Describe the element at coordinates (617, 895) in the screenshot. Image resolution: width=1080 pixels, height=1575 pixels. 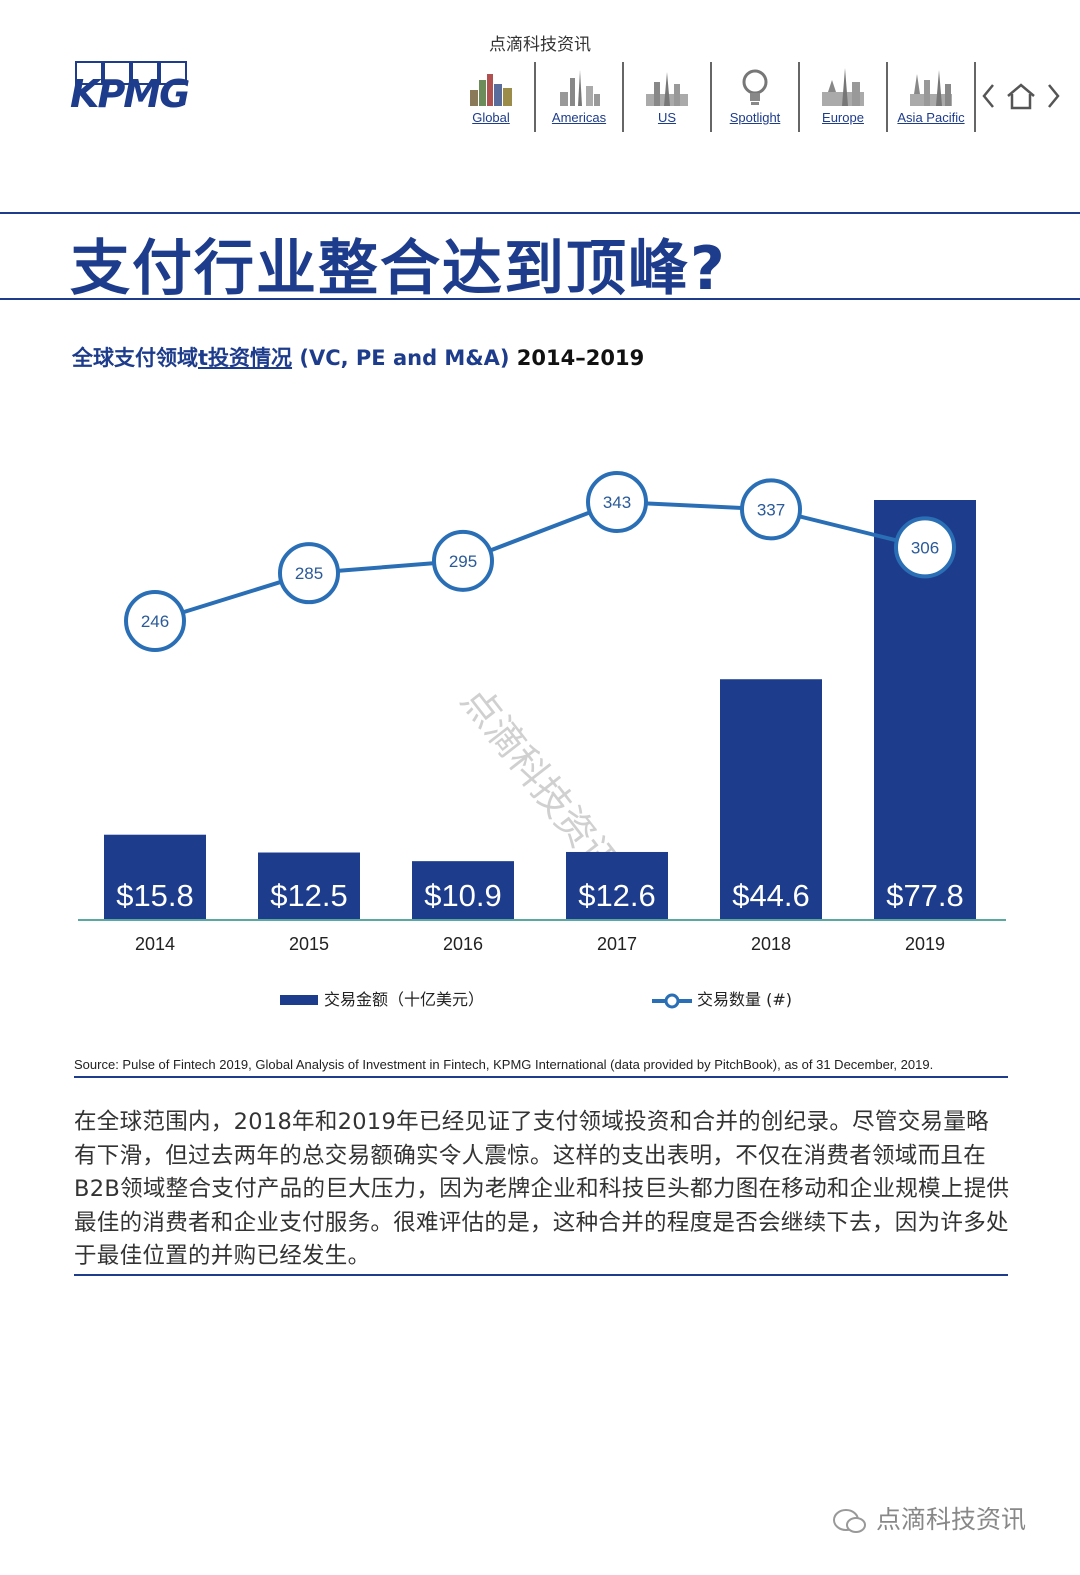
I see `bar-value-label: $12.6` at that location.